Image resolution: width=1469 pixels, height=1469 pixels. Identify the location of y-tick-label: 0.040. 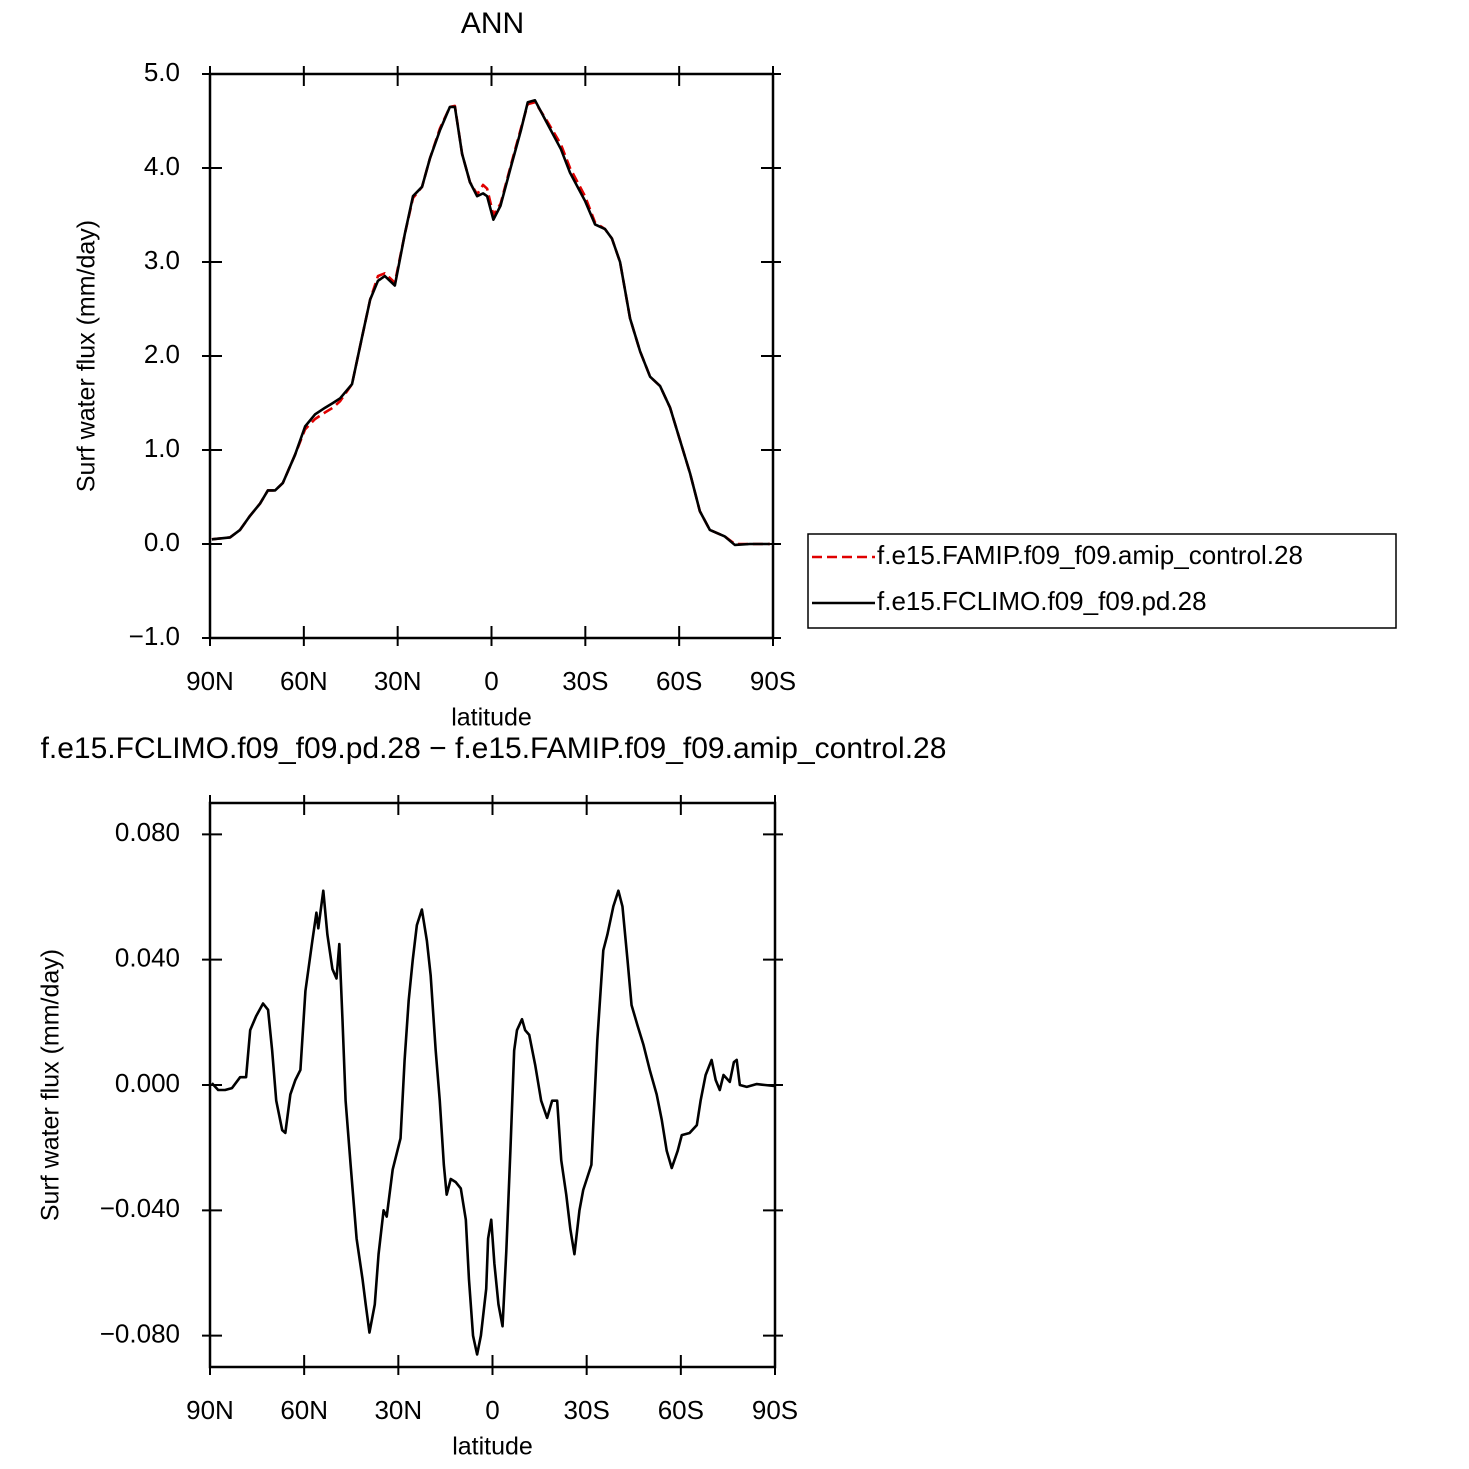
(147, 958).